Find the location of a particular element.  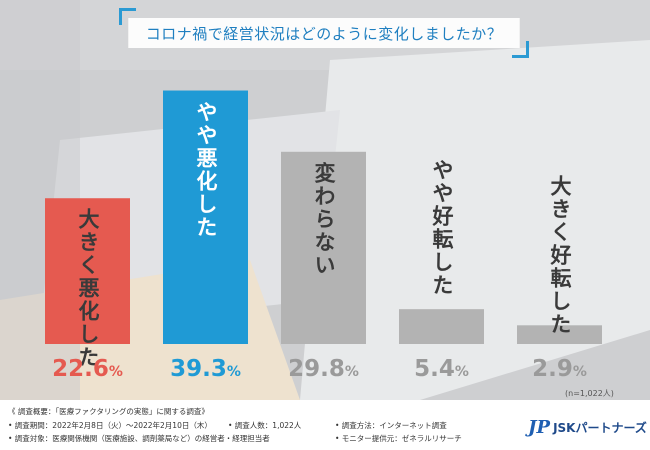

category-label-4: やや好転した is located at coordinates (442, 228).